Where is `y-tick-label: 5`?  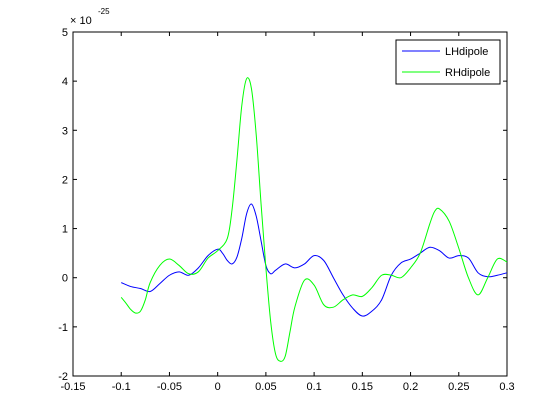 y-tick-label: 5 is located at coordinates (65, 33).